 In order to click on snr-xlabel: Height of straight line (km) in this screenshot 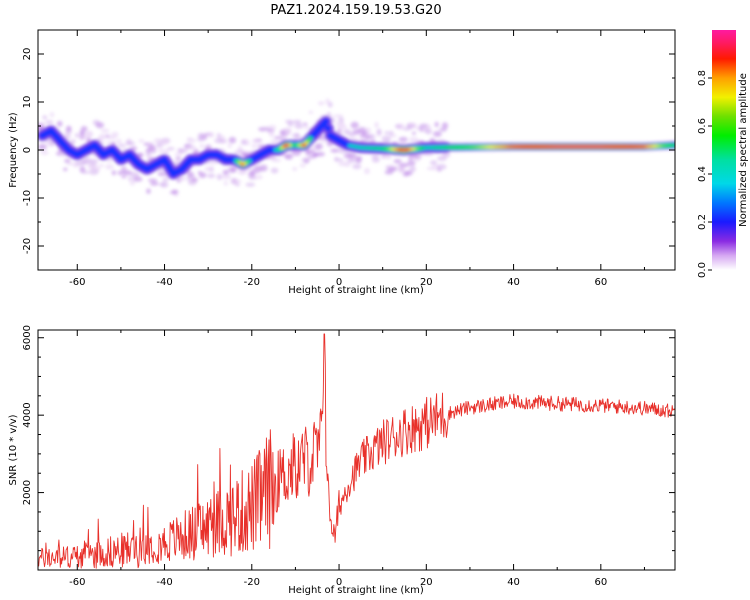, I will do `click(356, 590)`.